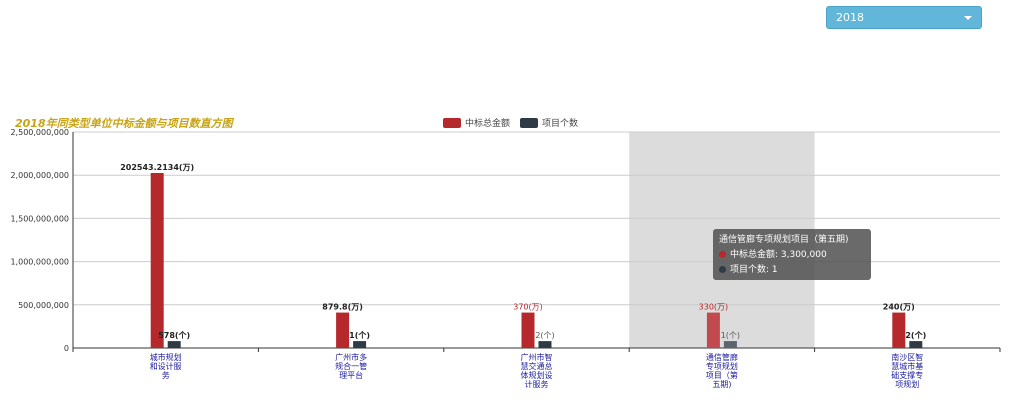 The height and width of the screenshot is (402, 1012). I want to click on x-category-label: 南沙区智, so click(907, 357).